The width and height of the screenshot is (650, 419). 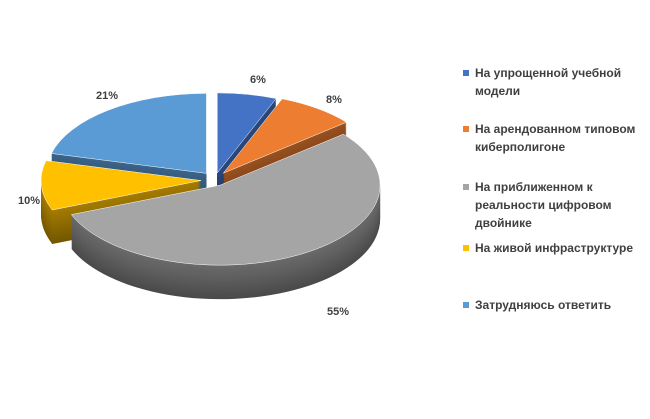 I want to click on legend-label: На упрощенной учебной модели, so click(x=548, y=82).